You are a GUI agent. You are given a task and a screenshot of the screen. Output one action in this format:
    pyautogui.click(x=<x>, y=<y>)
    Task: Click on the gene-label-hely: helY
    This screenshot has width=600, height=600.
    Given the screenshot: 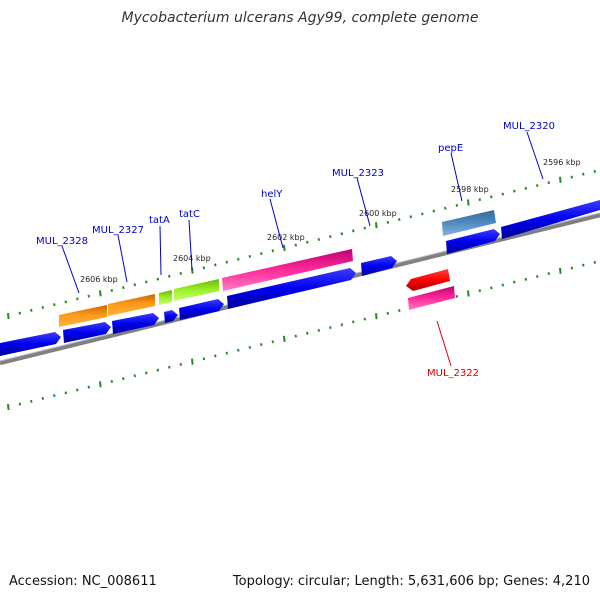 What is the action you would take?
    pyautogui.click(x=272, y=194)
    